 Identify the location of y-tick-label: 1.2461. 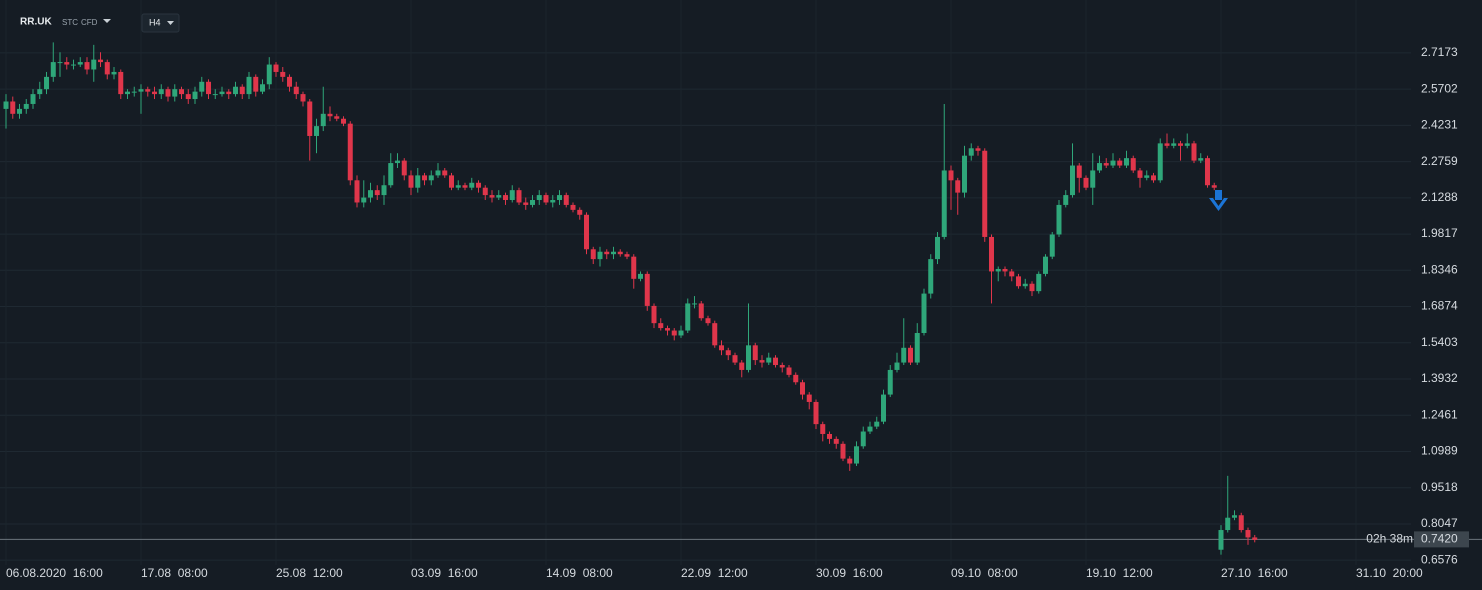
(1439, 414).